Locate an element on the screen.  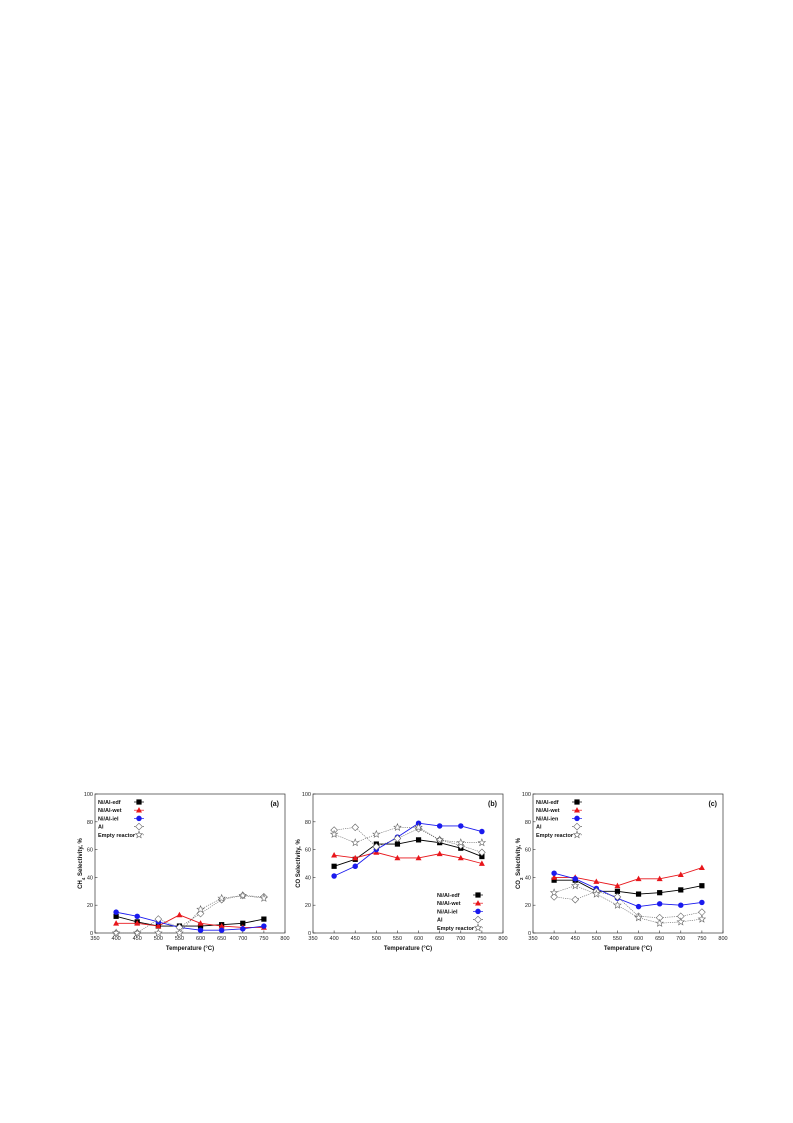
legend-label: Al is located at coordinates (539, 828).